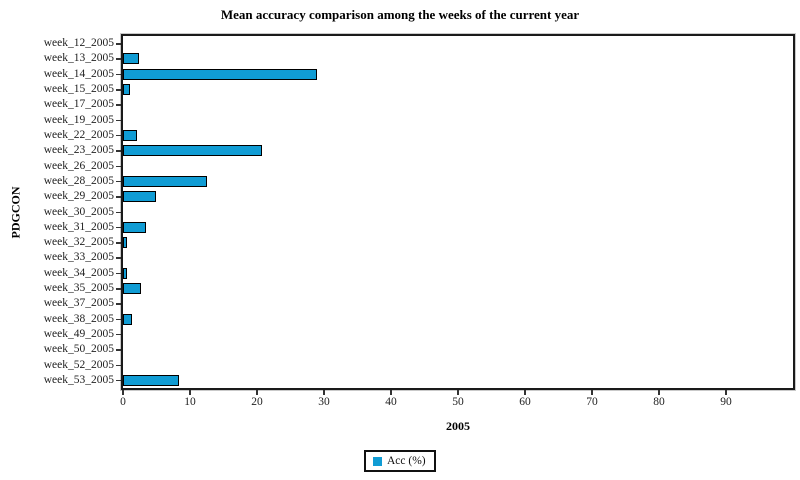  I want to click on category-label: week_30_2005, so click(78, 211).